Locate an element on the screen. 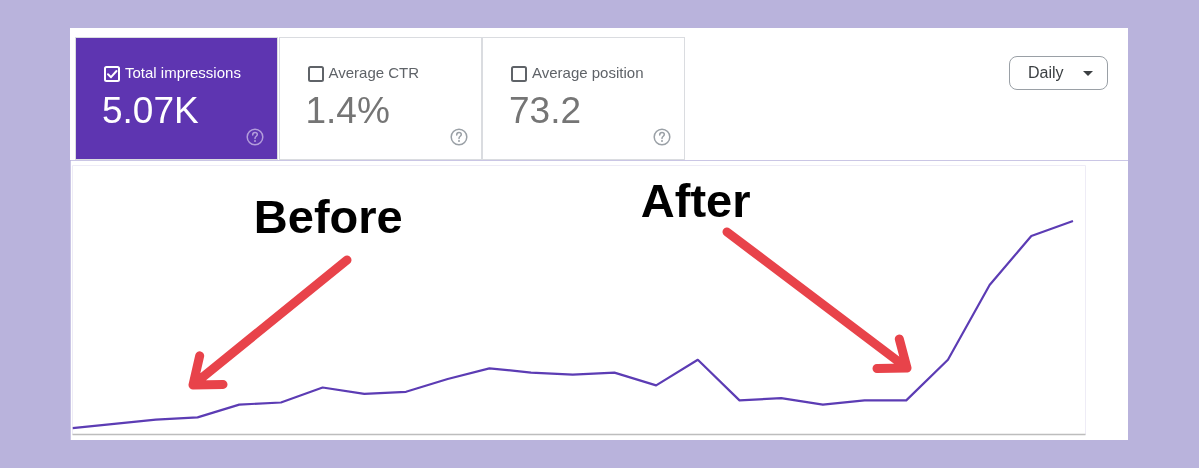  category-label: Average CTR is located at coordinates (374, 73).